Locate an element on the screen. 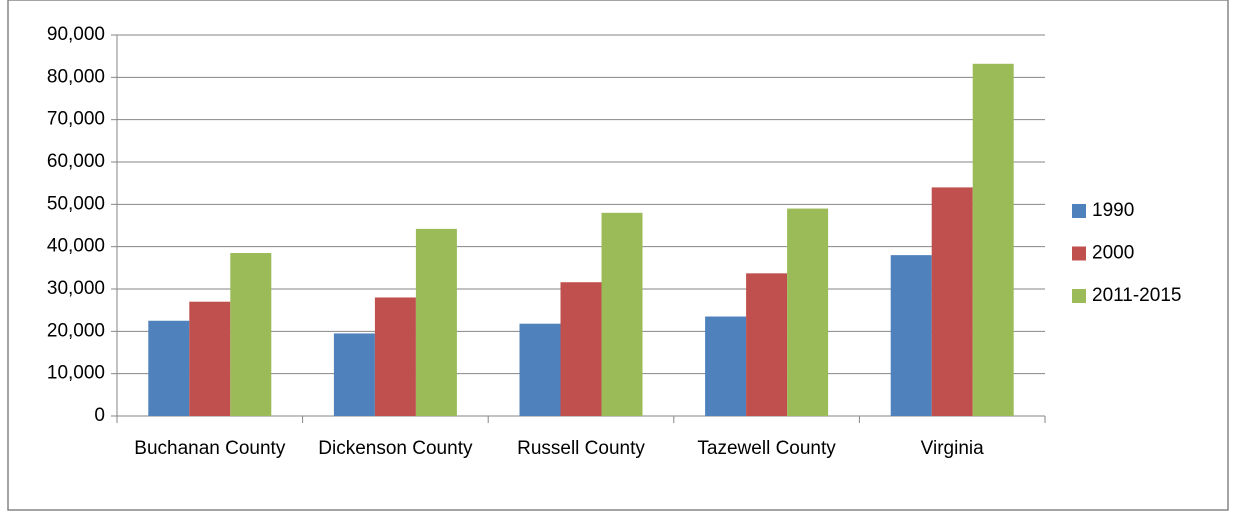  y-tick-label: 20,000 is located at coordinates (76, 330).